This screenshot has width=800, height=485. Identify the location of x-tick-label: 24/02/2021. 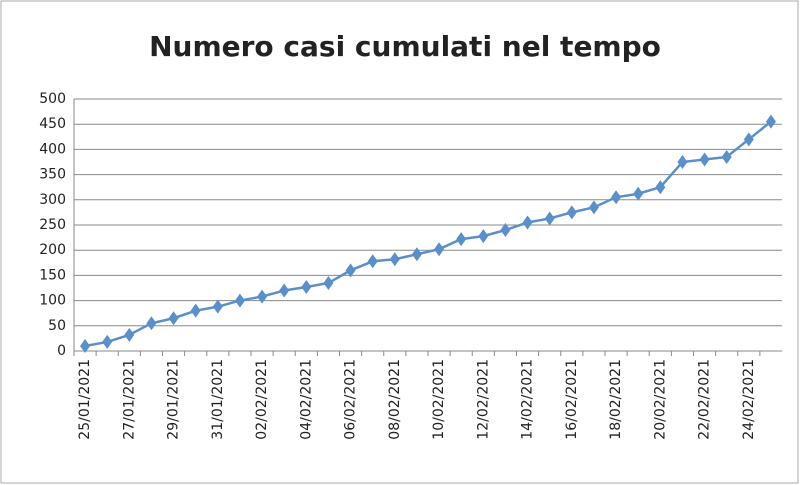
(749, 399).